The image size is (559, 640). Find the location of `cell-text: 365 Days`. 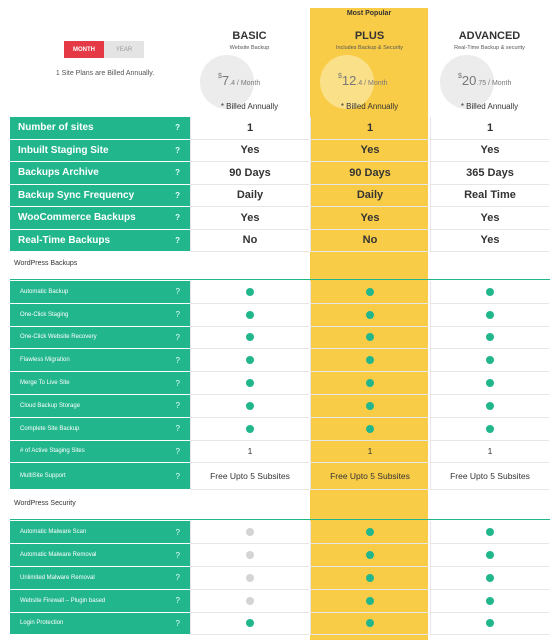

cell-text: 365 Days is located at coordinates (490, 172).